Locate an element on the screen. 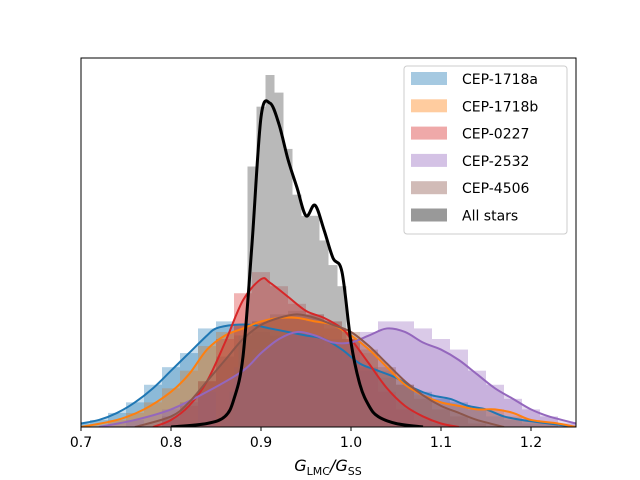 This screenshot has width=640, height=480. x-tick-label: 0.9 is located at coordinates (261, 443).